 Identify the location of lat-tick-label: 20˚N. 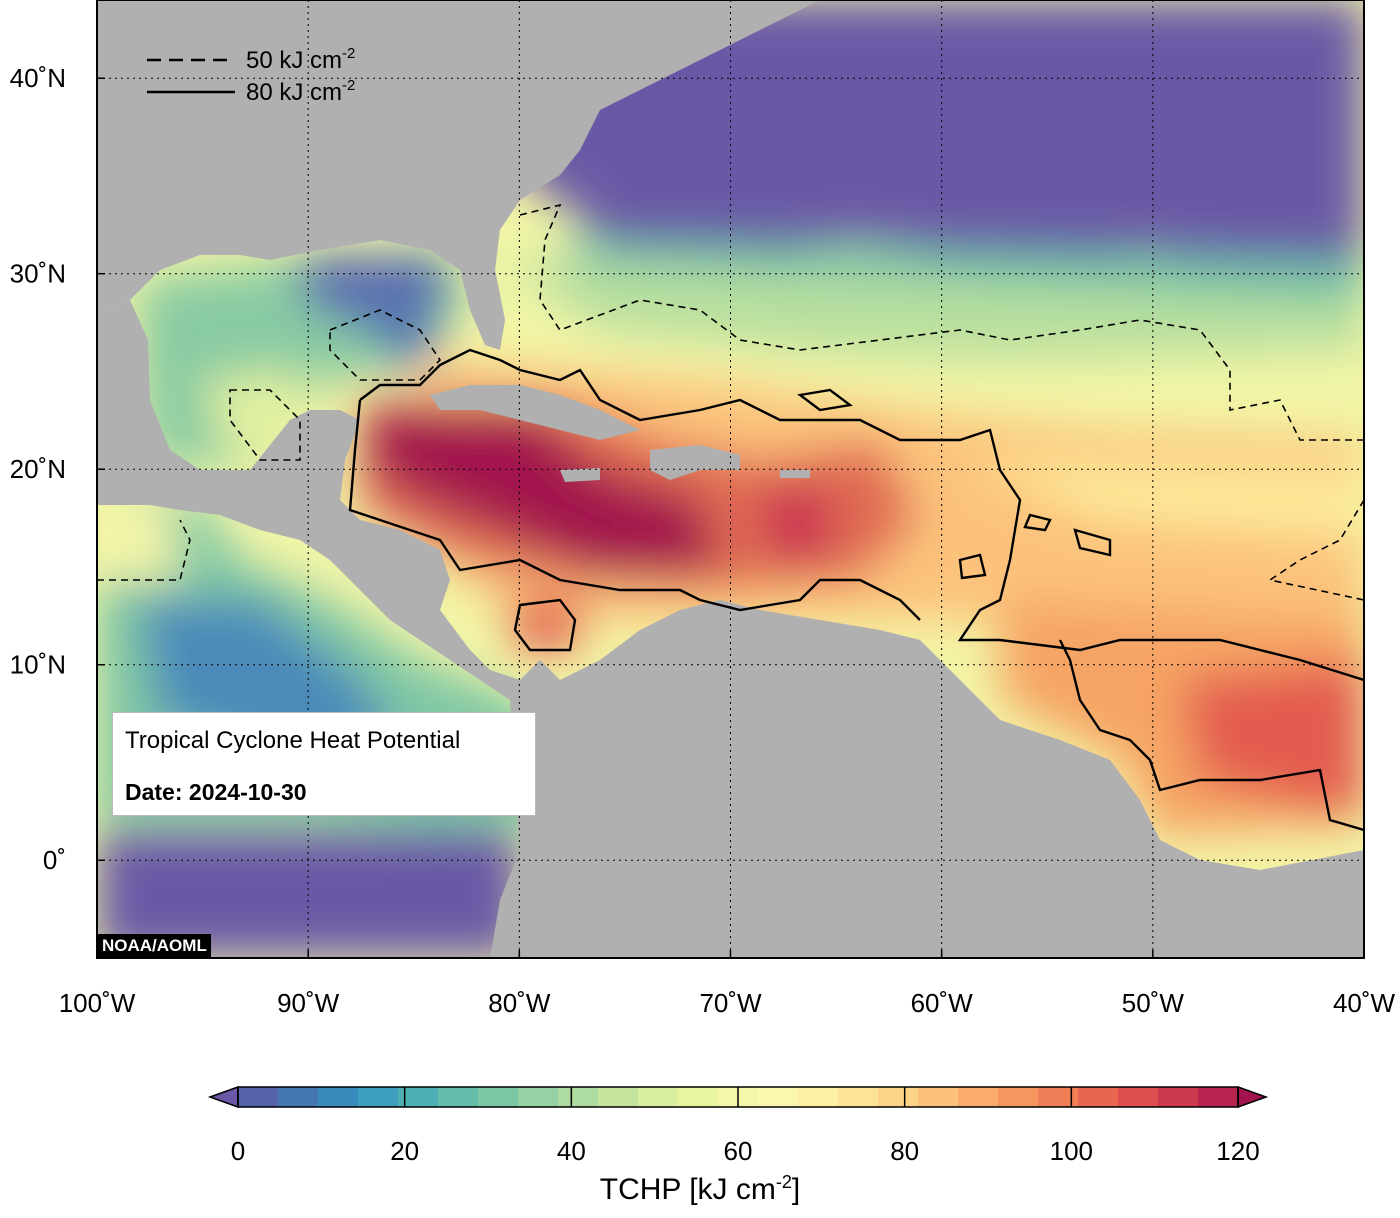
(38, 469).